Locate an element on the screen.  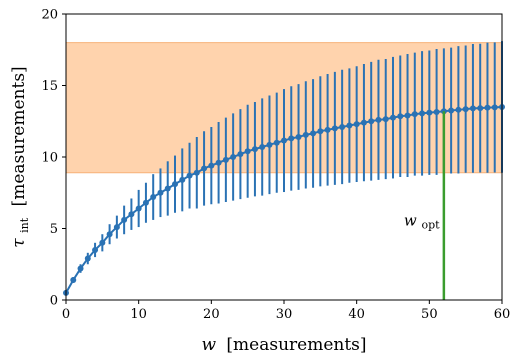
x-tick-label-10: 10 is located at coordinates (138, 314).